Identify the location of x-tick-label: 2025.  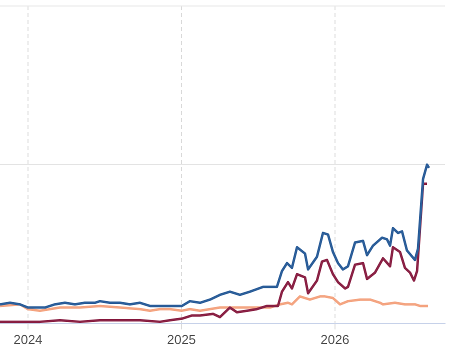
(181, 339).